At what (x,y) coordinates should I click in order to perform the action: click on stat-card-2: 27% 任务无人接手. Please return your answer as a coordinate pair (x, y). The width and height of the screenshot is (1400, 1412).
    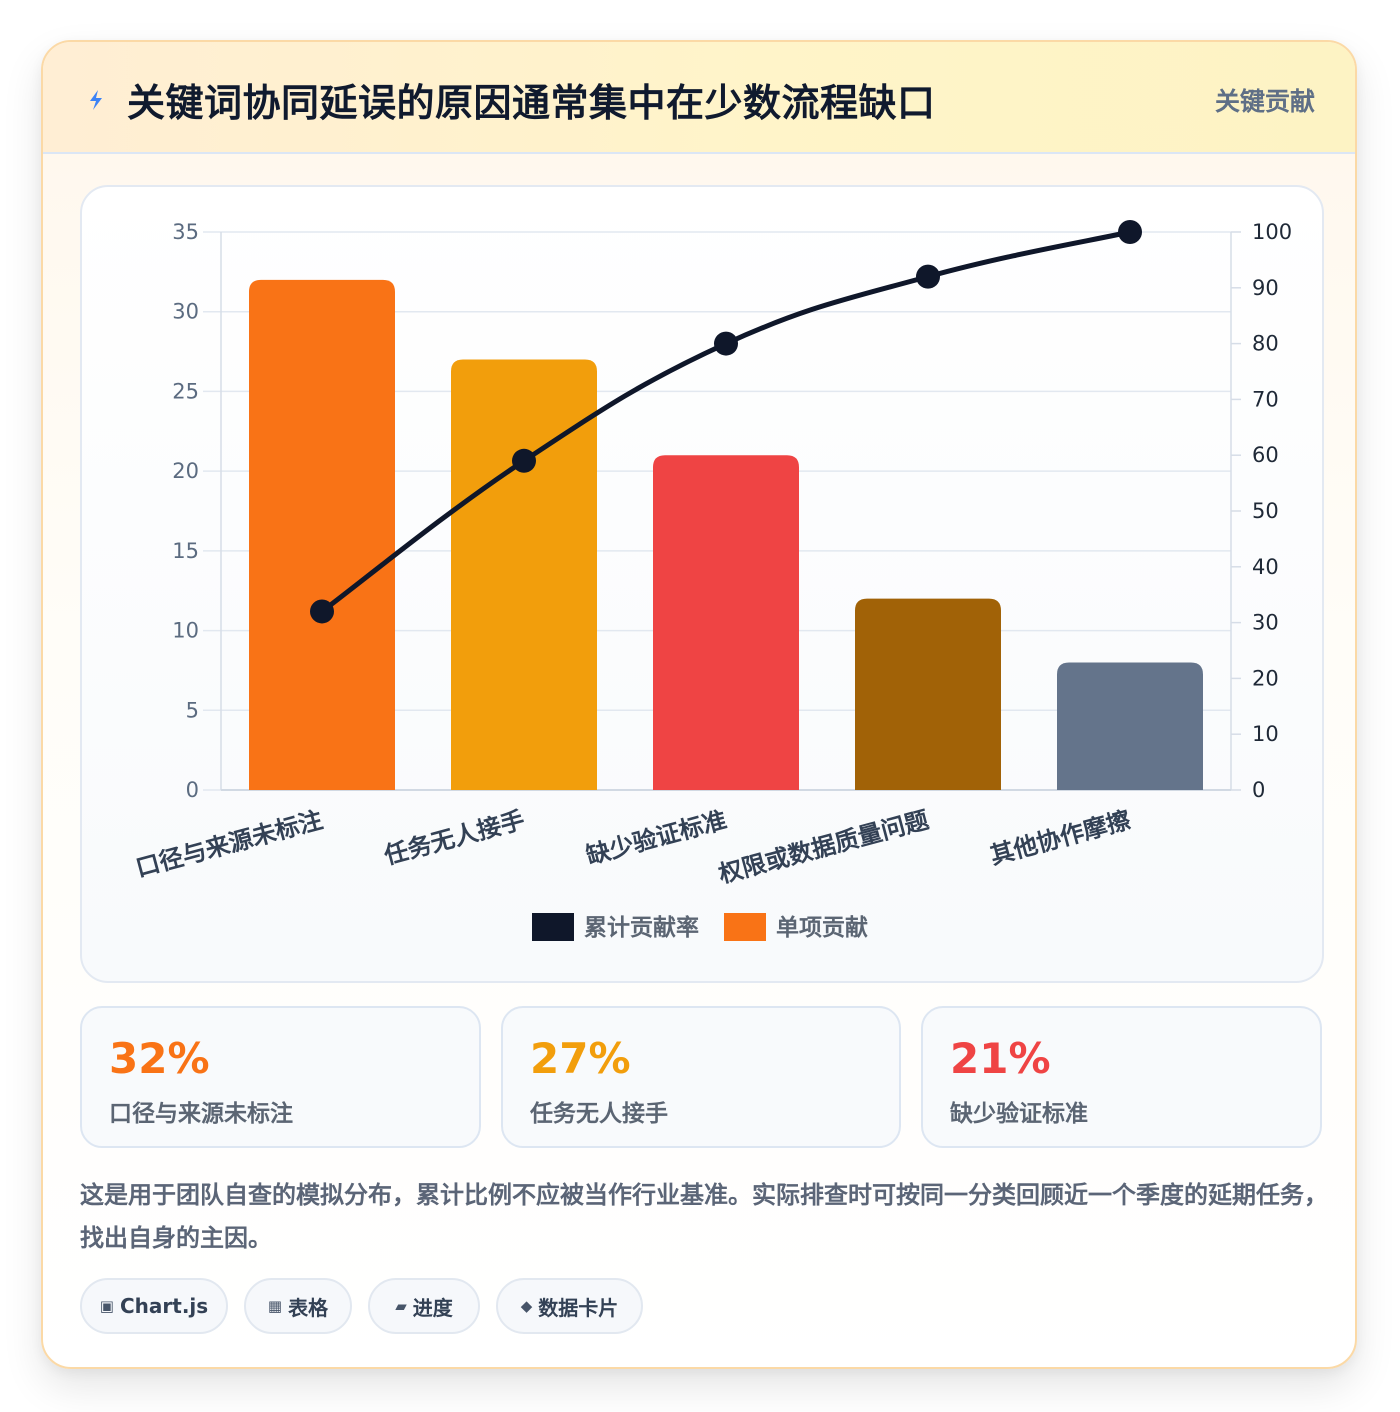
    Looking at the image, I should click on (701, 1077).